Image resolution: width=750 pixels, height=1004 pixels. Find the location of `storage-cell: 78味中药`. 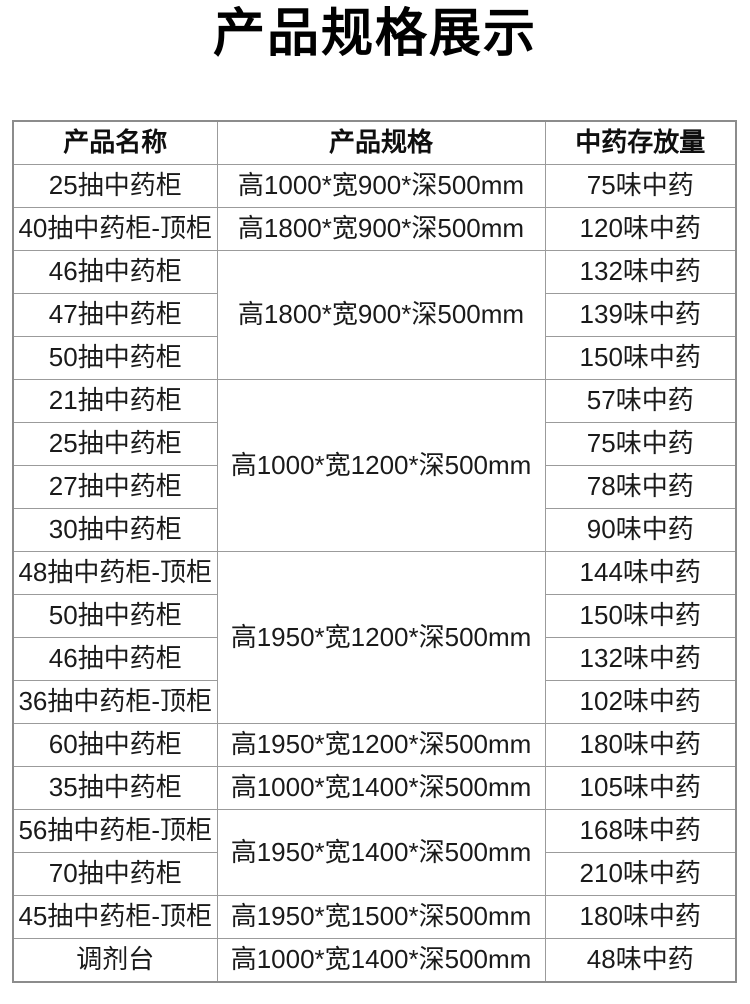

storage-cell: 78味中药 is located at coordinates (640, 487).